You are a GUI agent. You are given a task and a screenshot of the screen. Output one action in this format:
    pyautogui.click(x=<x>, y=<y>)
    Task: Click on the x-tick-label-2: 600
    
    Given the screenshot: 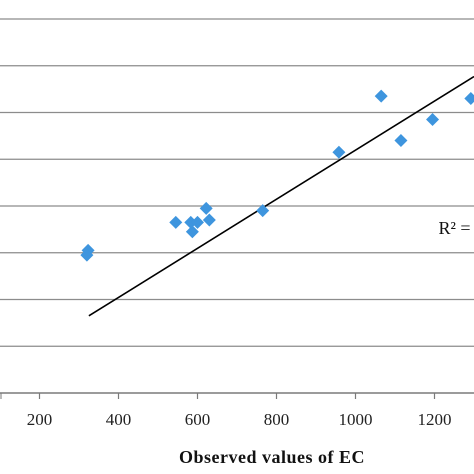 What is the action you would take?
    pyautogui.click(x=198, y=419)
    